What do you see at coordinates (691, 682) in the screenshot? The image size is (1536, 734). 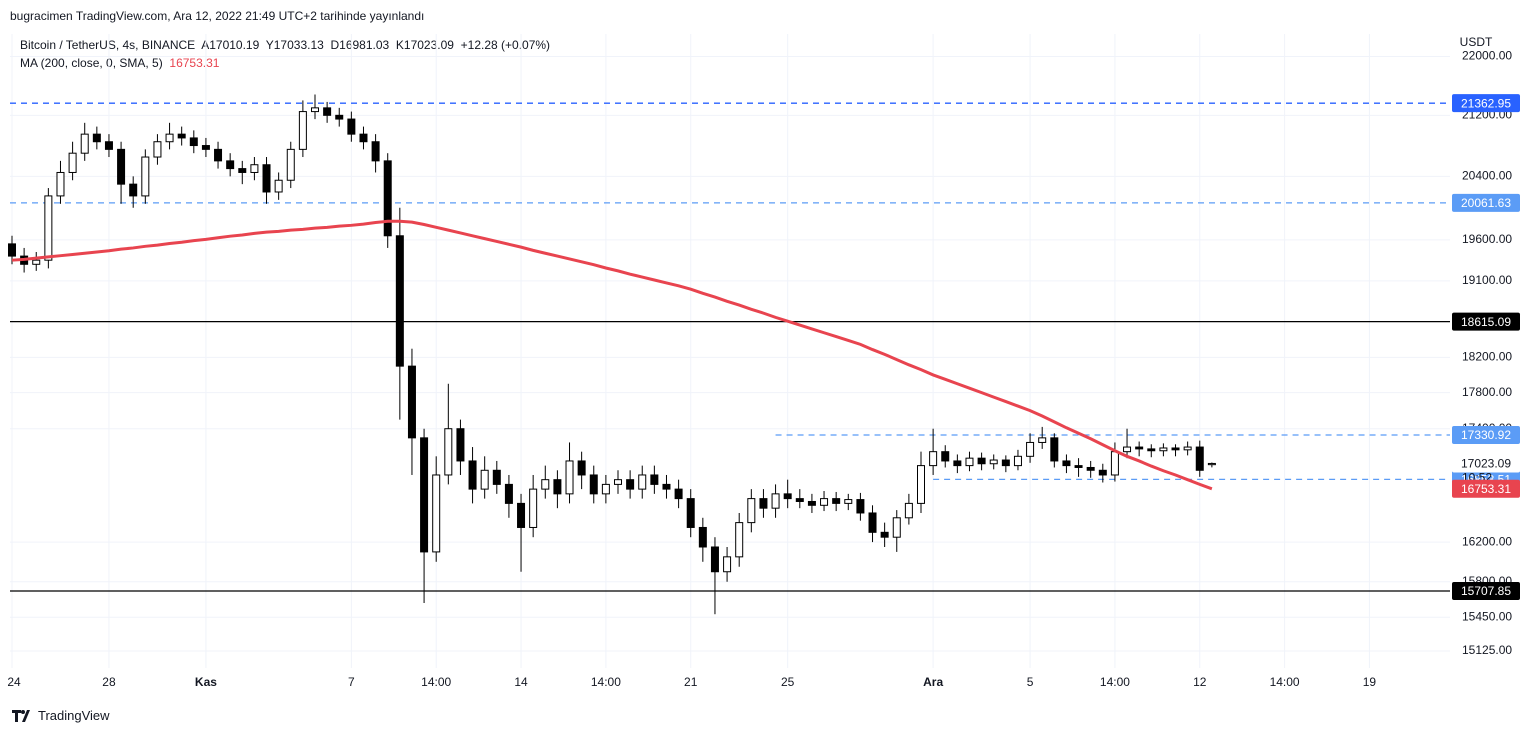 I see `x-tick-label: 21` at bounding box center [691, 682].